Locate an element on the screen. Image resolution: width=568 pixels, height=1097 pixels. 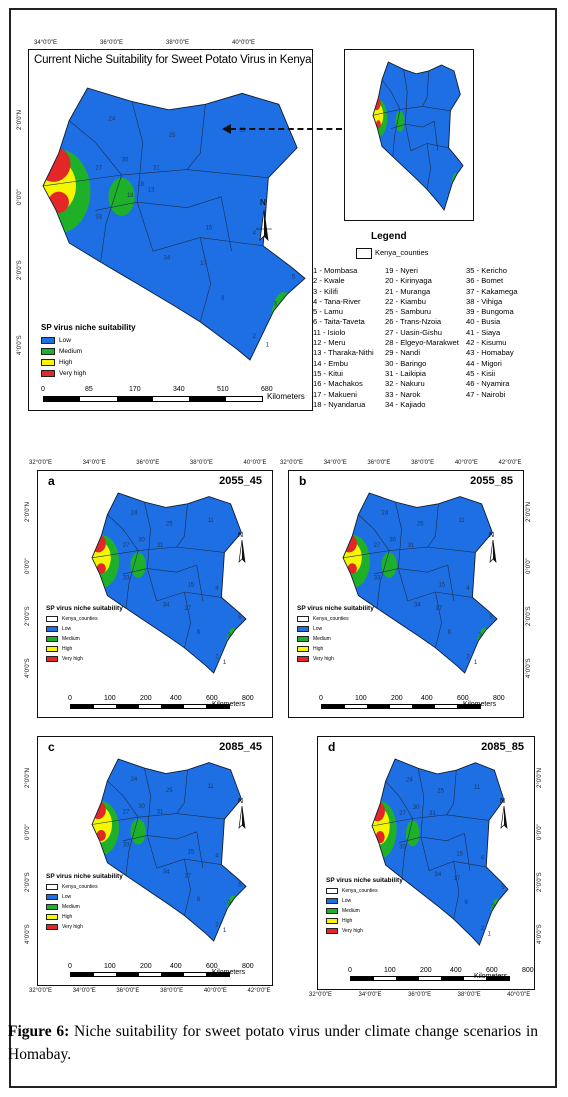
kenya-inset-map is located at coordinates (418, 136).